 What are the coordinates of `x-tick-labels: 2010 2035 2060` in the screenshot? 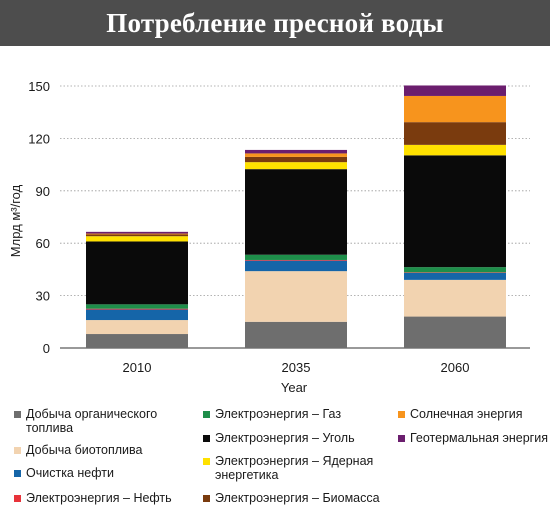 It's located at (296, 367).